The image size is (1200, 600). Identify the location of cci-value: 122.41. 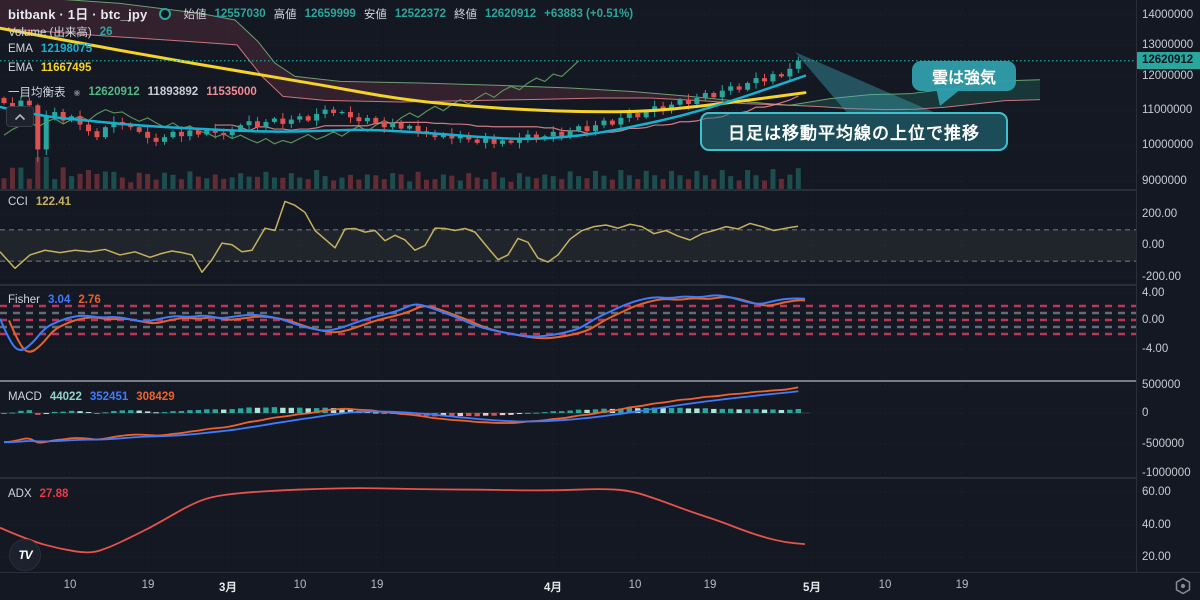
(53, 202).